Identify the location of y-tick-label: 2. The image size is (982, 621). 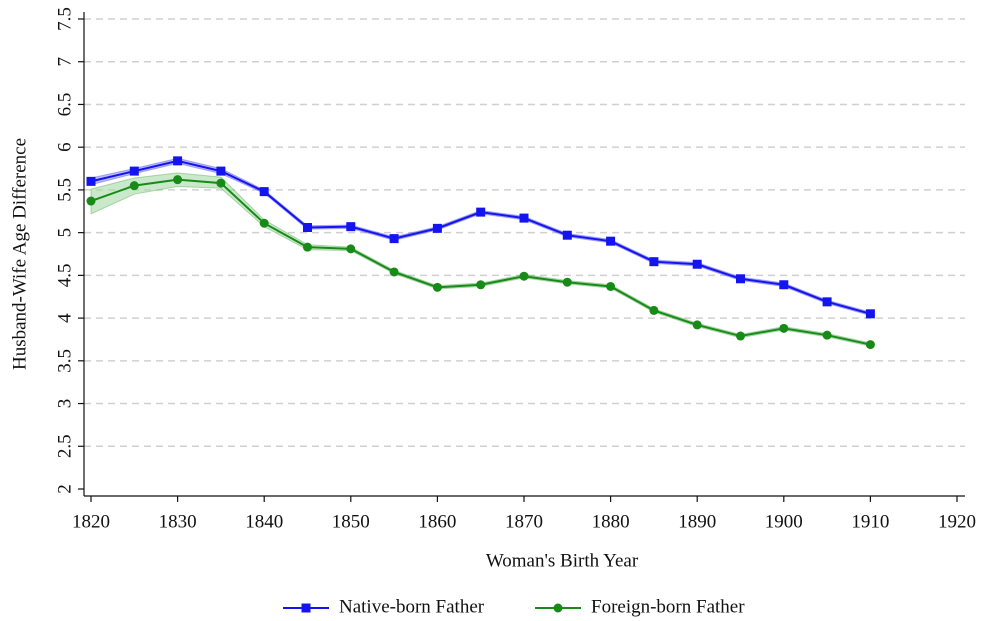
(64, 489).